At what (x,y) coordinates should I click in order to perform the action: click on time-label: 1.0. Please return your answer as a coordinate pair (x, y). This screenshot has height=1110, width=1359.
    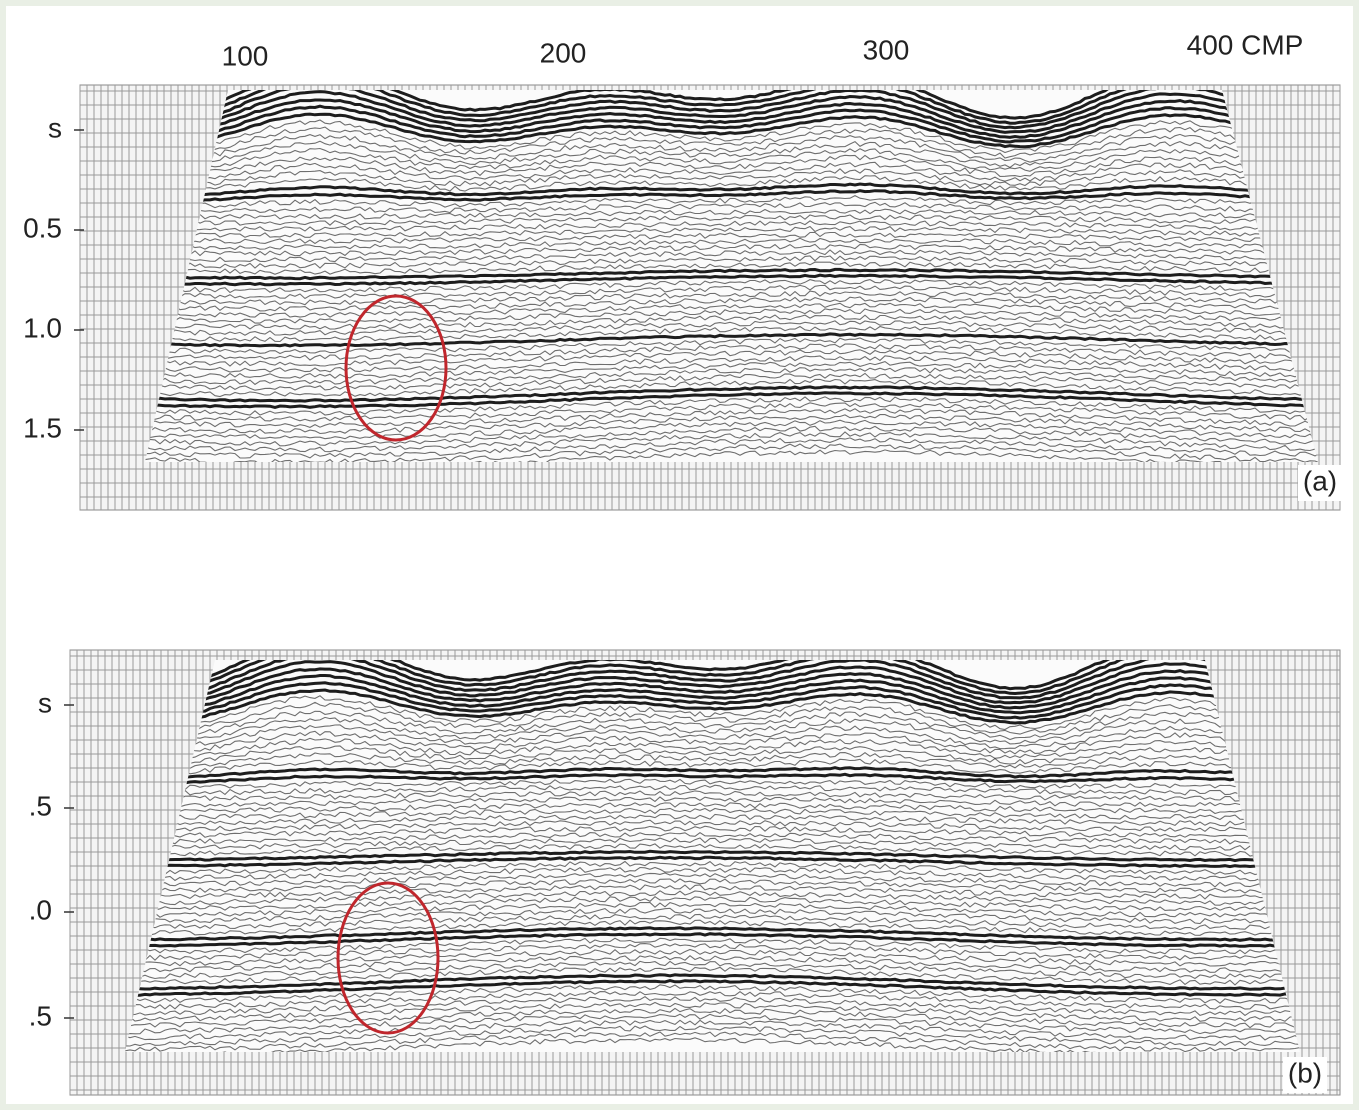
    Looking at the image, I should click on (42, 327).